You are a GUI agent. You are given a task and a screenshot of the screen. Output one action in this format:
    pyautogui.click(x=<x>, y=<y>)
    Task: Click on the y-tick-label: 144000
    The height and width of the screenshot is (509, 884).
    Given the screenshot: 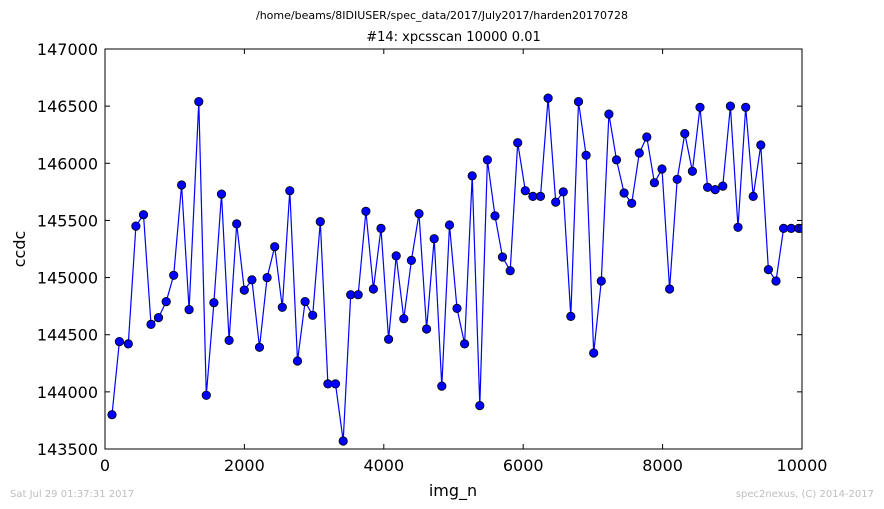 What is the action you would take?
    pyautogui.click(x=67, y=392)
    